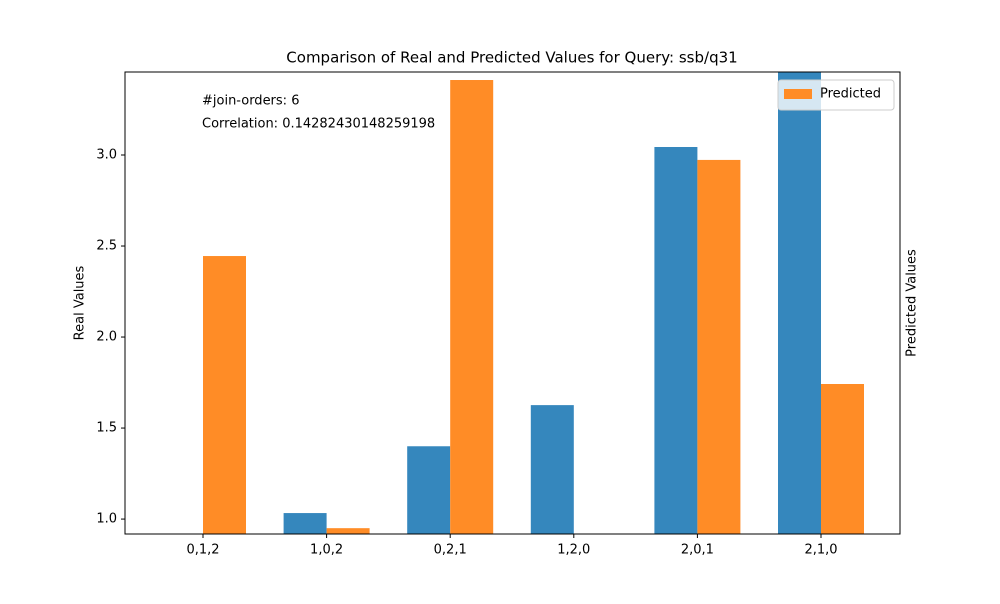 The height and width of the screenshot is (604, 1000). What do you see at coordinates (850, 94) in the screenshot?
I see `legend-label: Predicted` at bounding box center [850, 94].